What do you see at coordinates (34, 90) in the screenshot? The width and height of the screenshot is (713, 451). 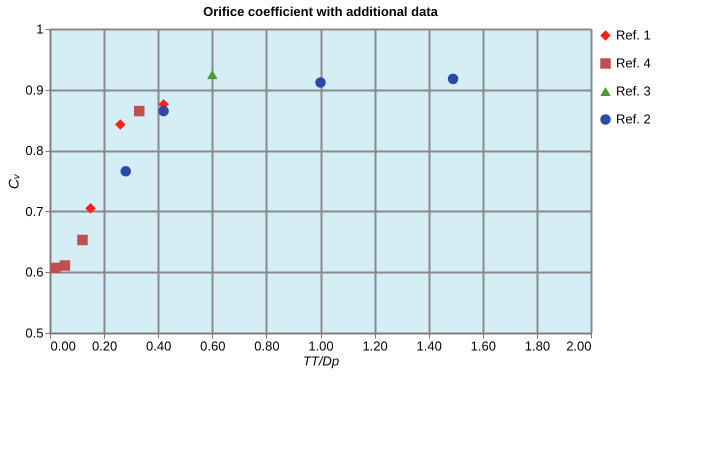 I see `y-tick-label: 0.9` at bounding box center [34, 90].